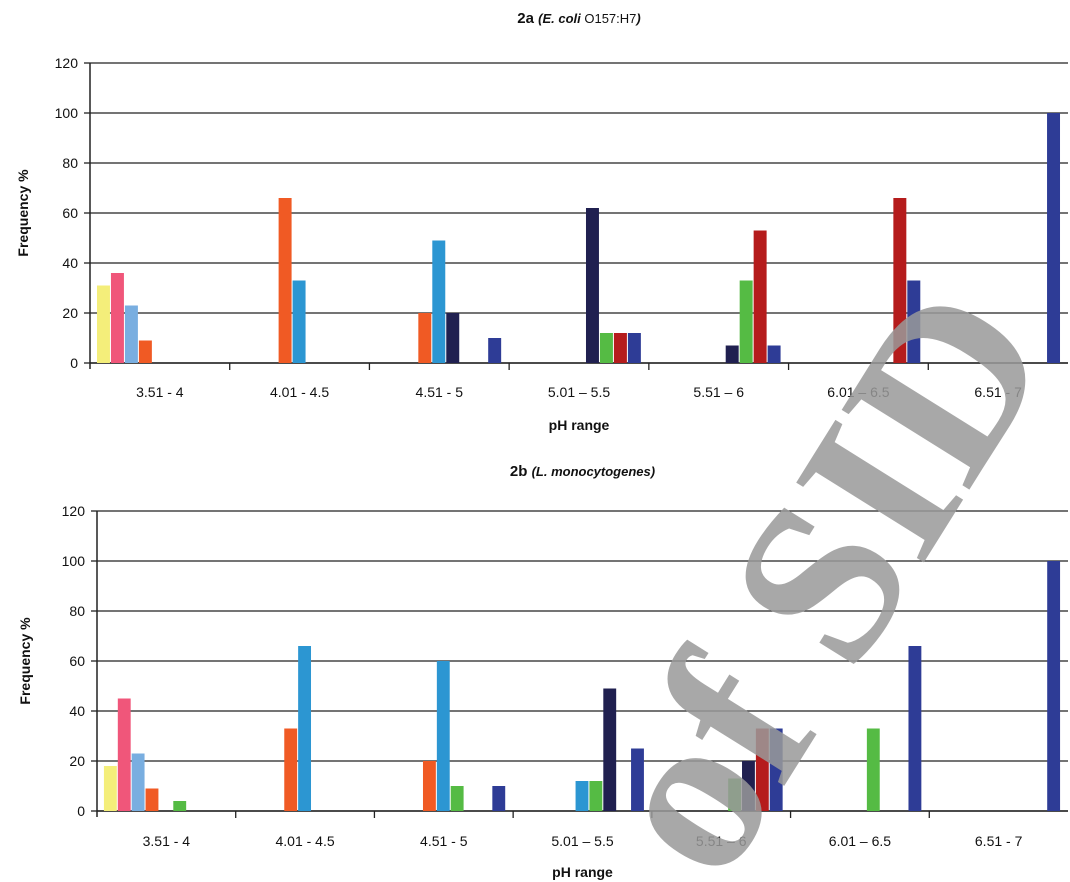  What do you see at coordinates (637, 18) in the screenshot?
I see `chart-title-close: )` at bounding box center [637, 18].